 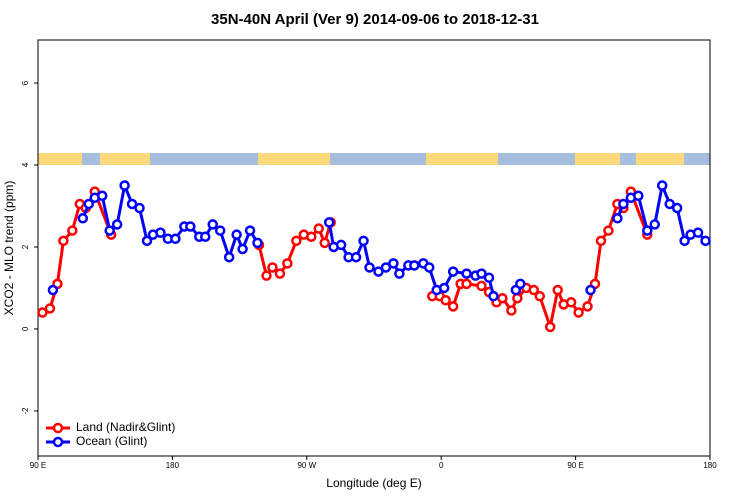 I want to click on y-tick-label: -2, so click(x=25, y=411).